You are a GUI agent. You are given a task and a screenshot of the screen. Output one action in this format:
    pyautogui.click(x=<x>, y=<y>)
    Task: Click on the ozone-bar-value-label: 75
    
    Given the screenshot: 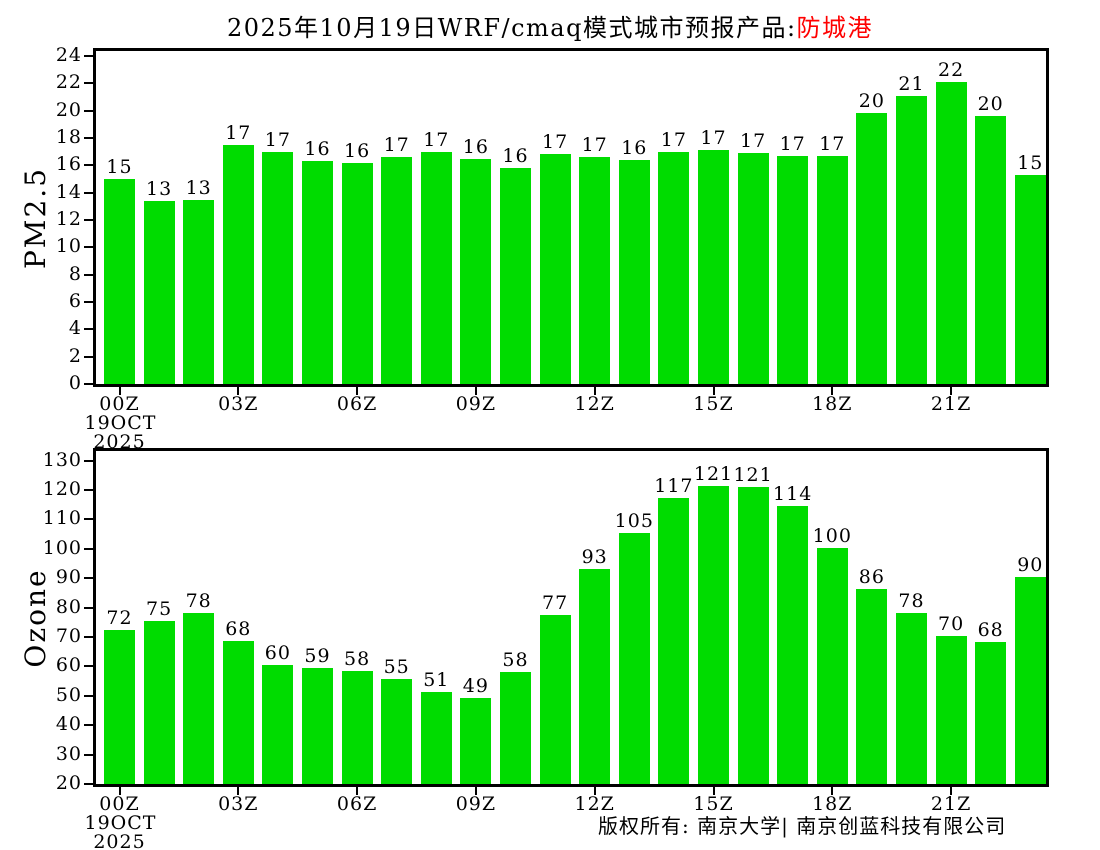 What is the action you would take?
    pyautogui.click(x=159, y=609)
    